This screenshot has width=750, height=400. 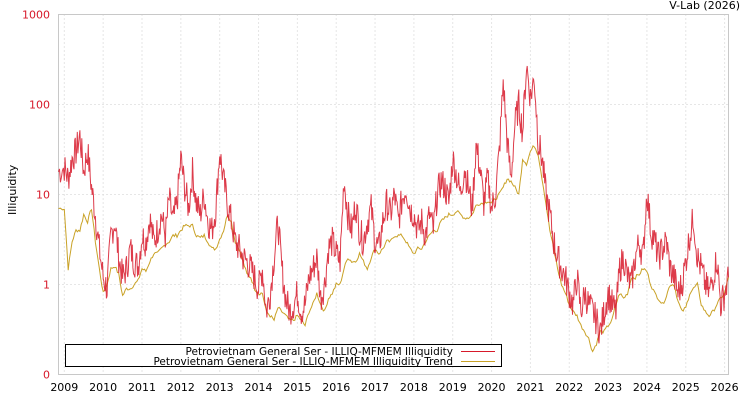 I want to click on svg-text: 2015, so click(x=297, y=387).